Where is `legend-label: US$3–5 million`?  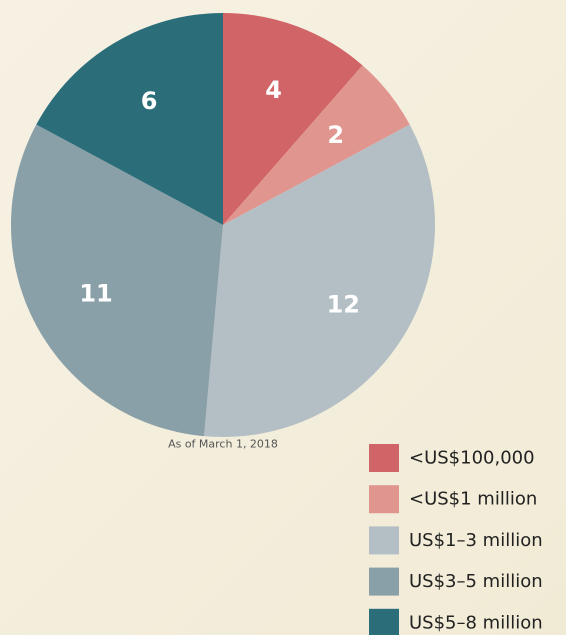
legend-label: US$3–5 million is located at coordinates (476, 581).